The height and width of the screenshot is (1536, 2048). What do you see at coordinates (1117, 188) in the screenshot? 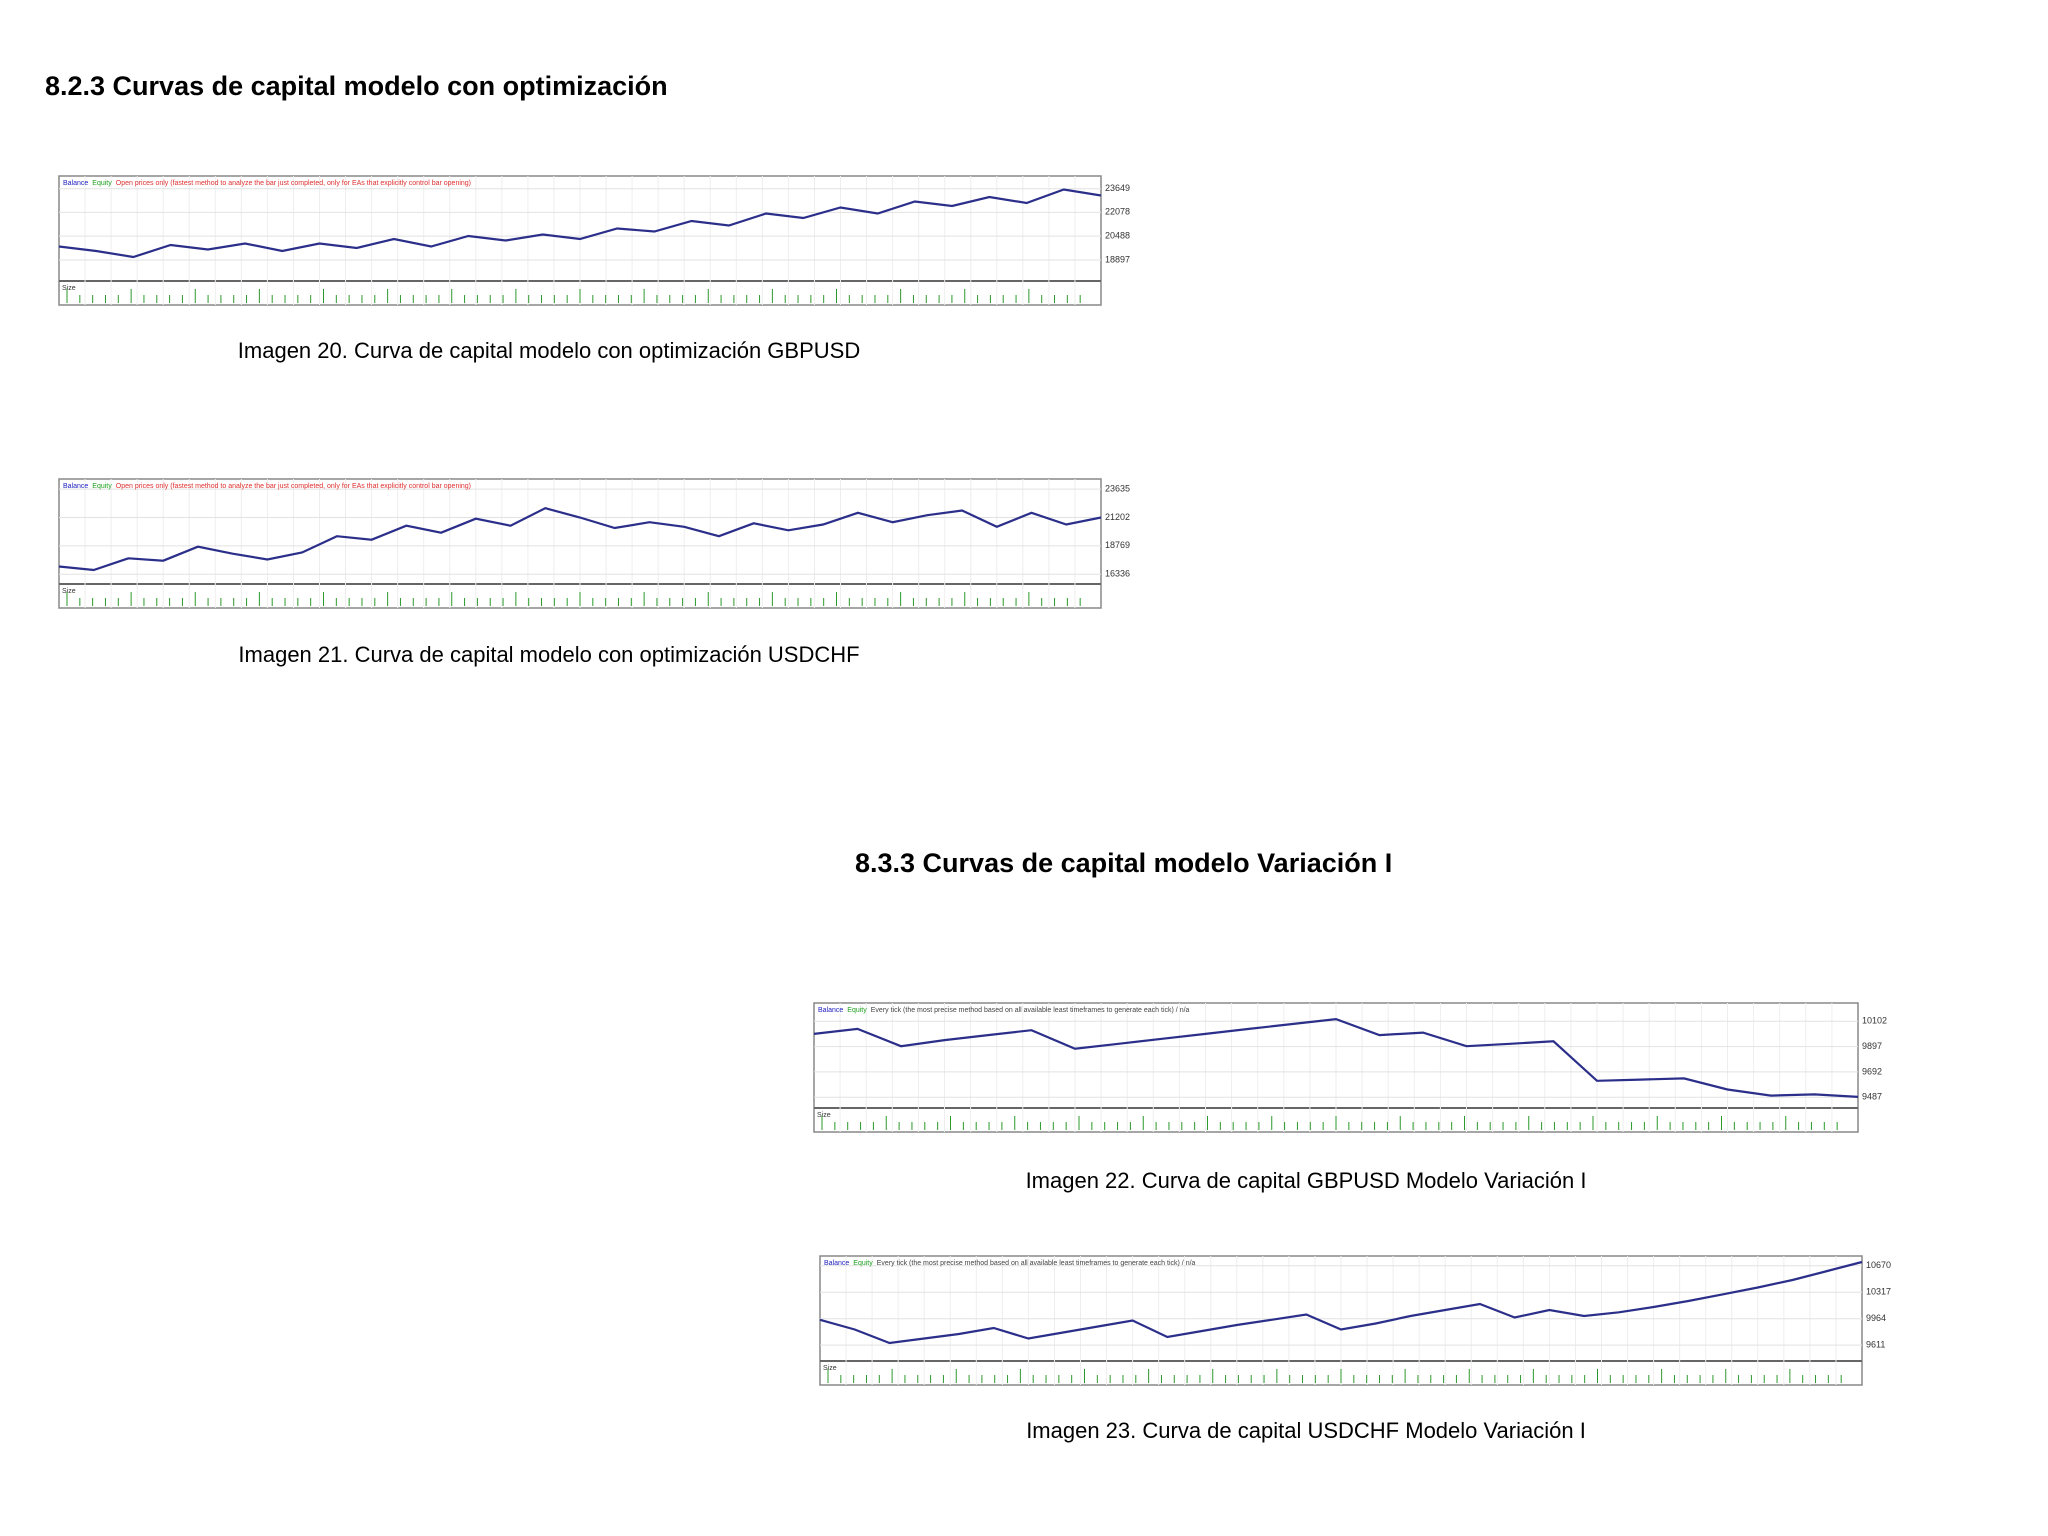
I see `y-tick-label: 23649` at bounding box center [1117, 188].